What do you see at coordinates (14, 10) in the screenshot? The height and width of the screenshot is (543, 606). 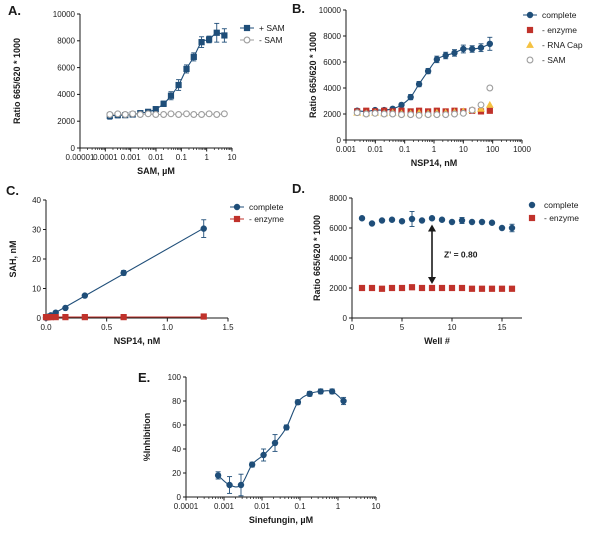 I see `panel-label: A.` at bounding box center [14, 10].